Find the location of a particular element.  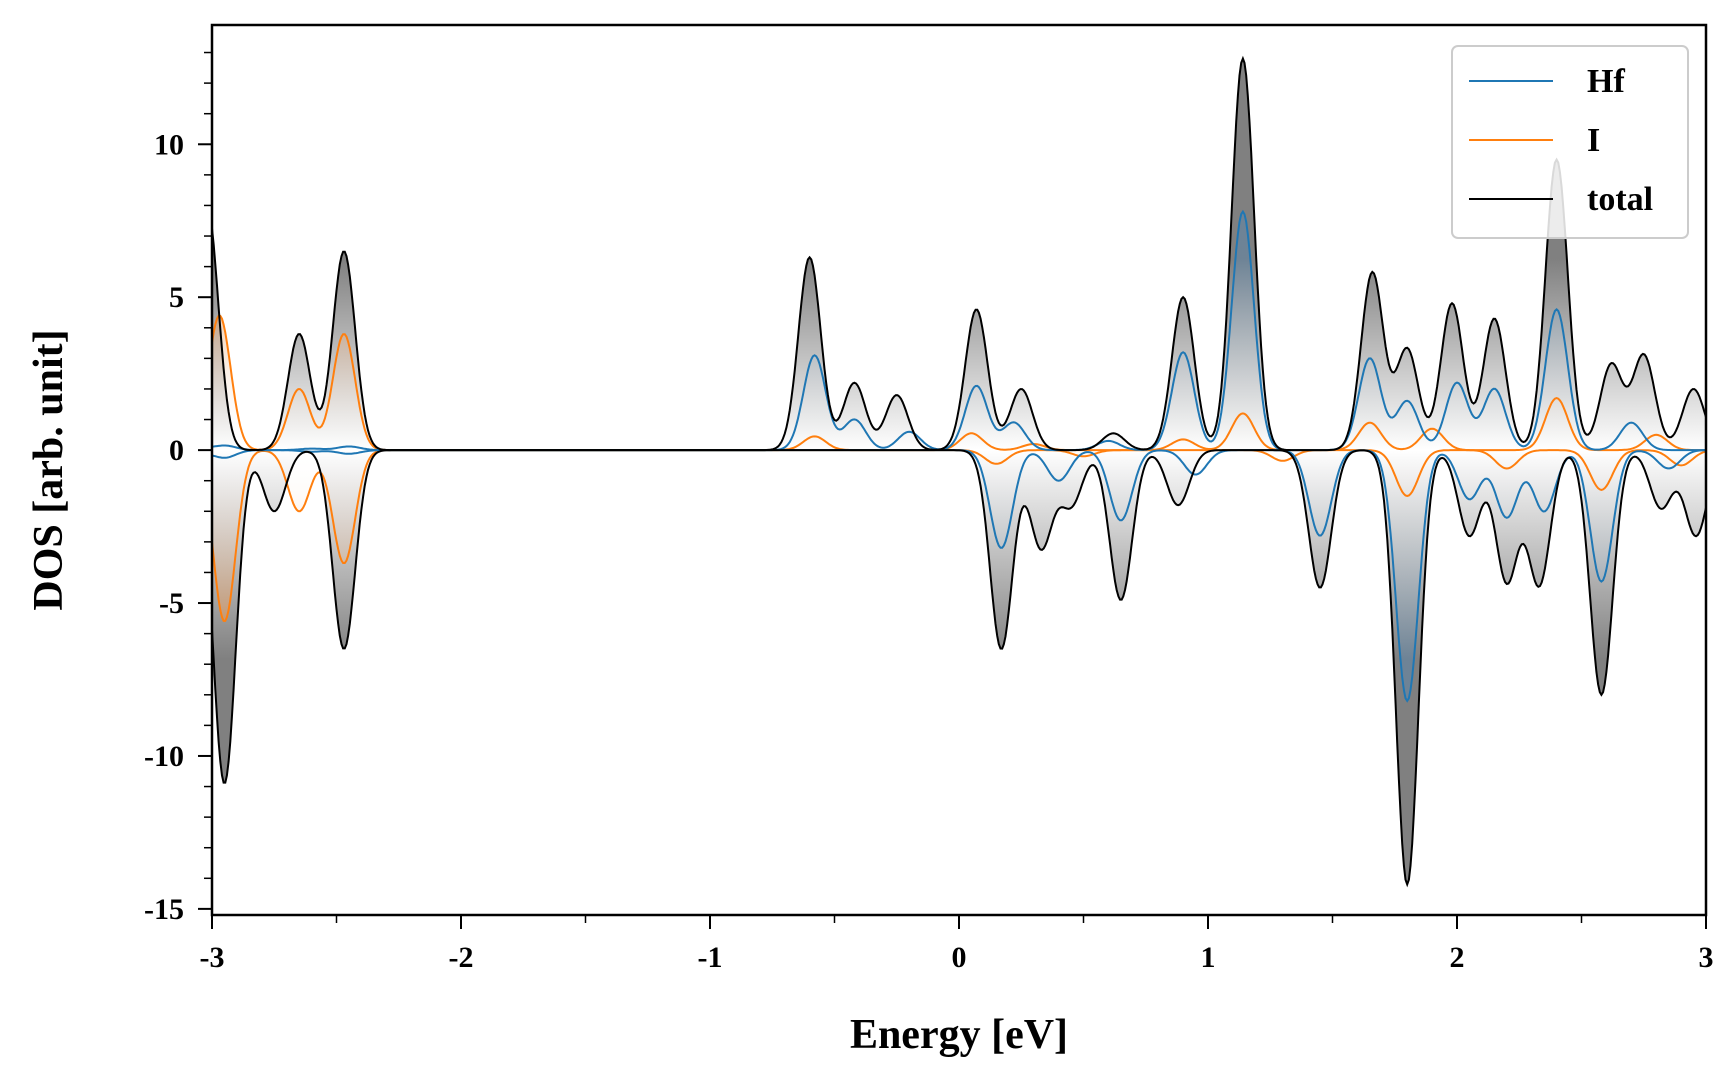

y-tick-label: -10 is located at coordinates (164, 756).